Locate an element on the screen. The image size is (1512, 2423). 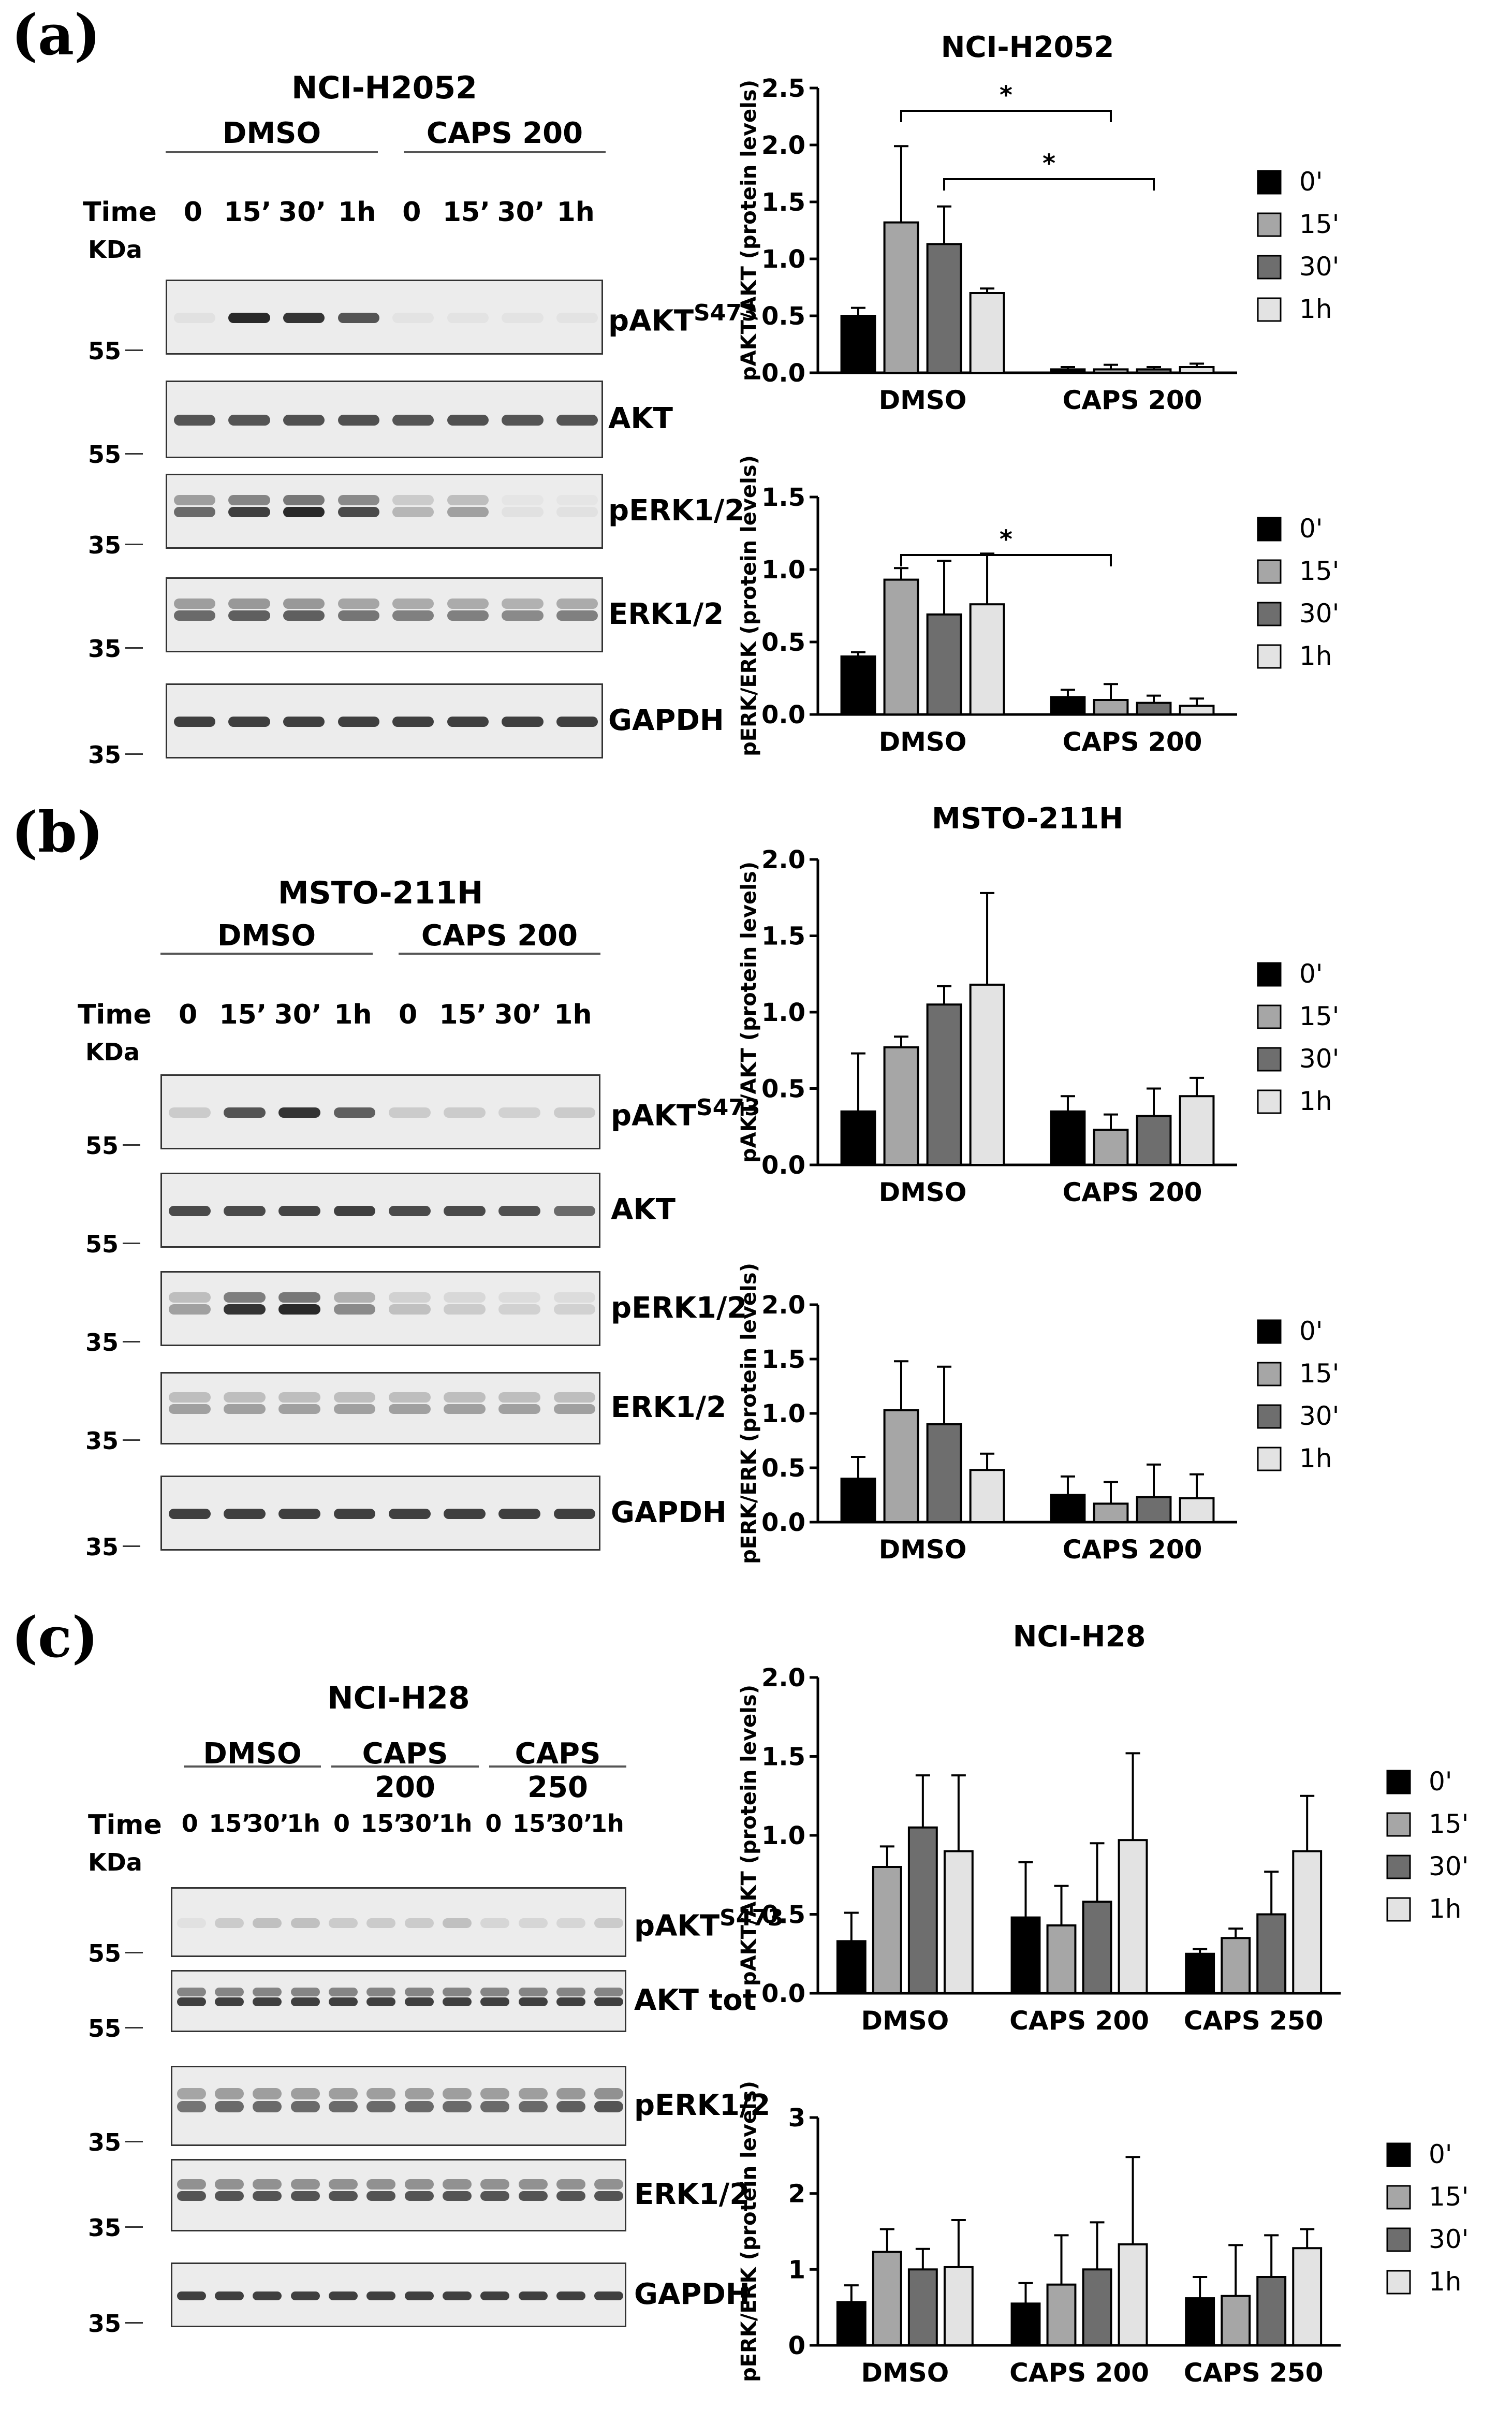
blot-protein-label: AKT is located at coordinates (643, 1210).